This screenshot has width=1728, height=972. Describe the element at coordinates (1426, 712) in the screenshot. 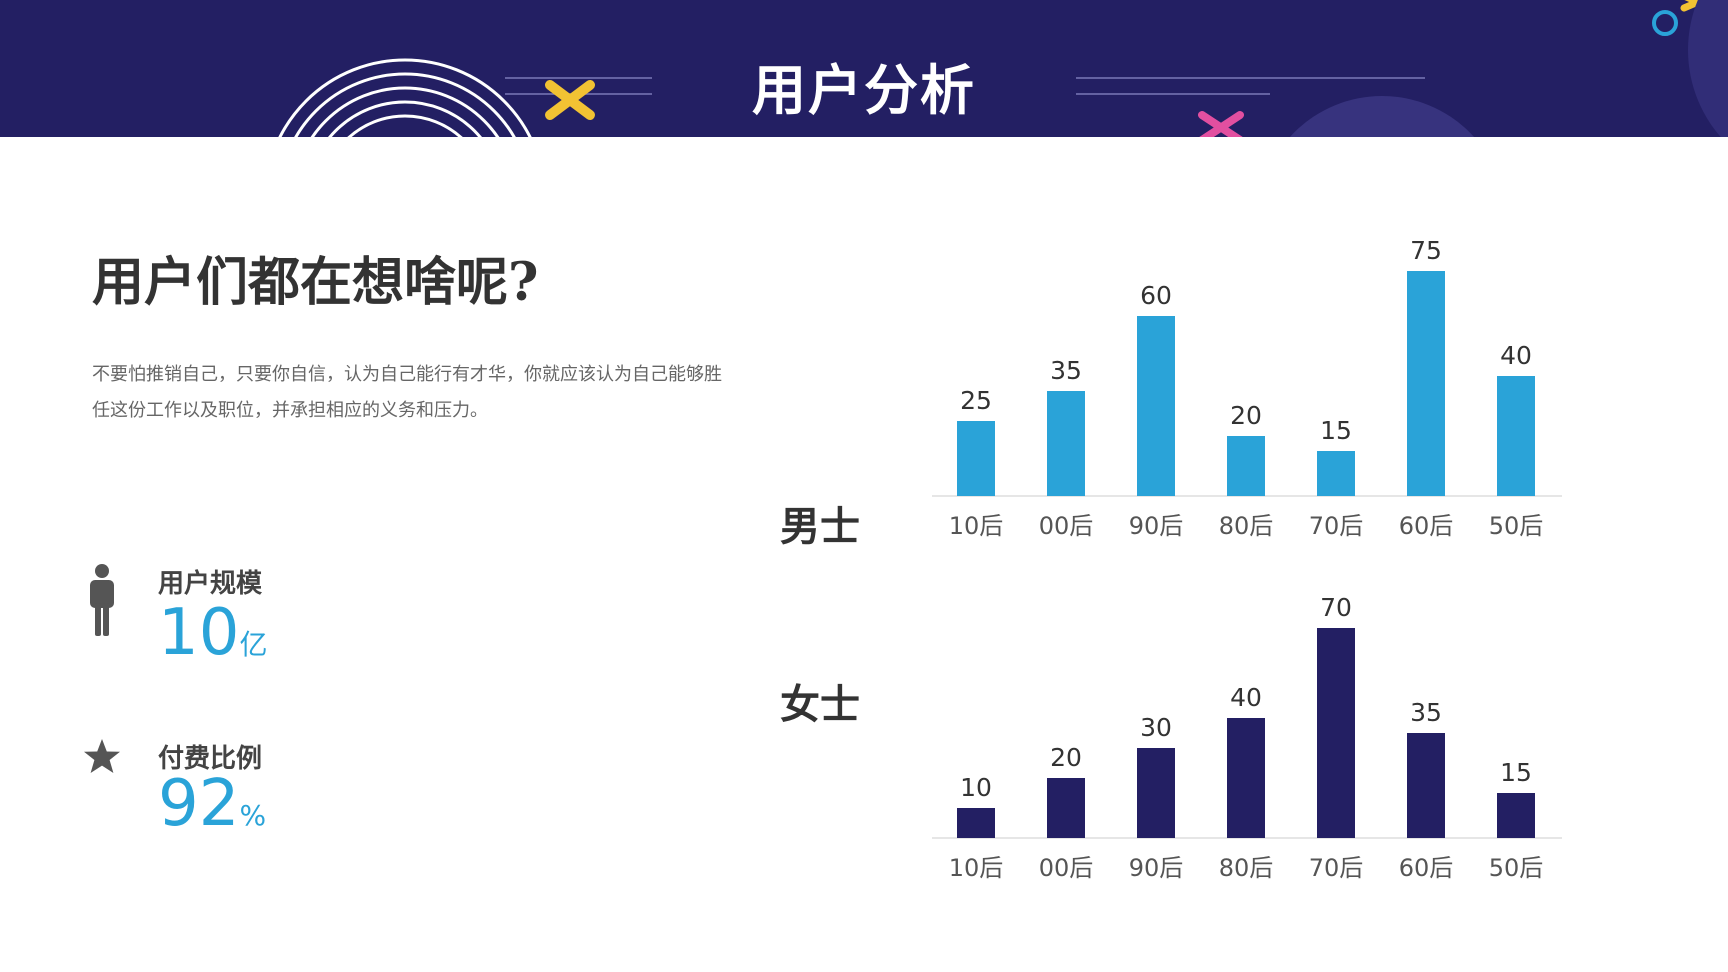

I see `female-data-label: 35` at that location.